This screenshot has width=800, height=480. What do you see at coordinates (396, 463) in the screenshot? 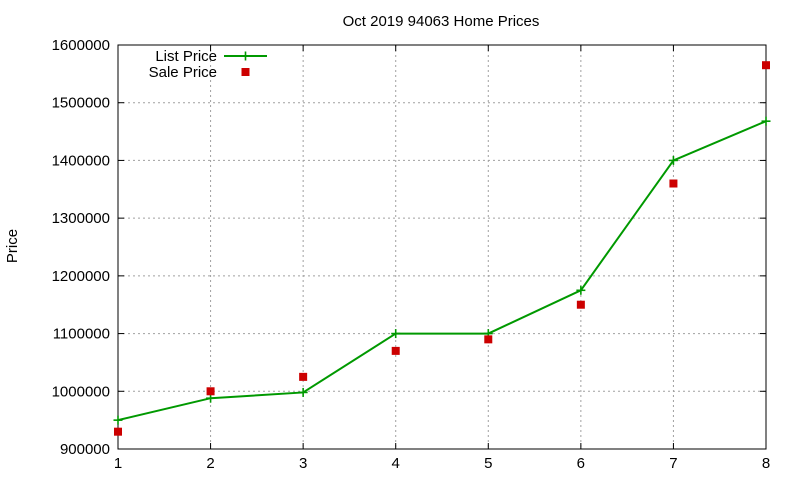
I see `x-tick-label: 4` at bounding box center [396, 463].